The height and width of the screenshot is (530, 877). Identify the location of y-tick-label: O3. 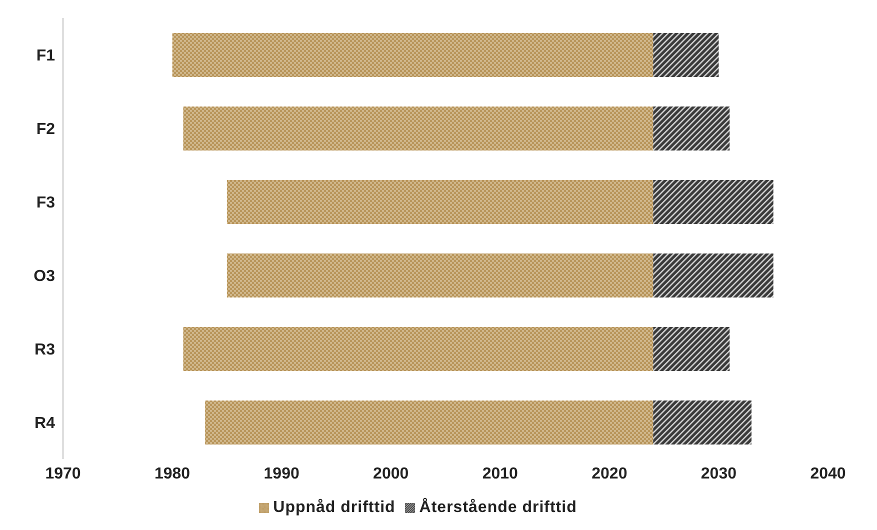
(45, 276).